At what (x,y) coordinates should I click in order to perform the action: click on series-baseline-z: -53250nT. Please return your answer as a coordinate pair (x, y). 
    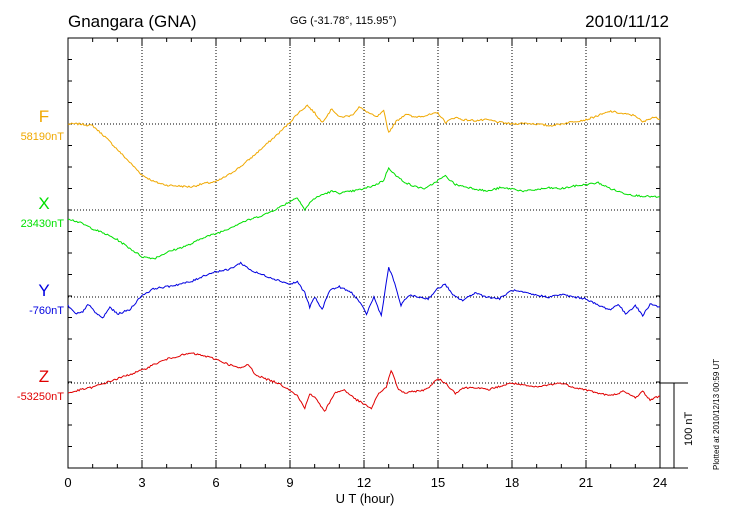
    Looking at the image, I should click on (40, 397).